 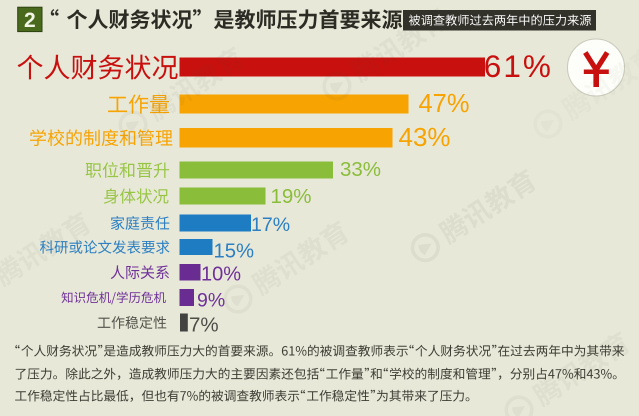 I want to click on svg-text: 33%, so click(x=360, y=169).